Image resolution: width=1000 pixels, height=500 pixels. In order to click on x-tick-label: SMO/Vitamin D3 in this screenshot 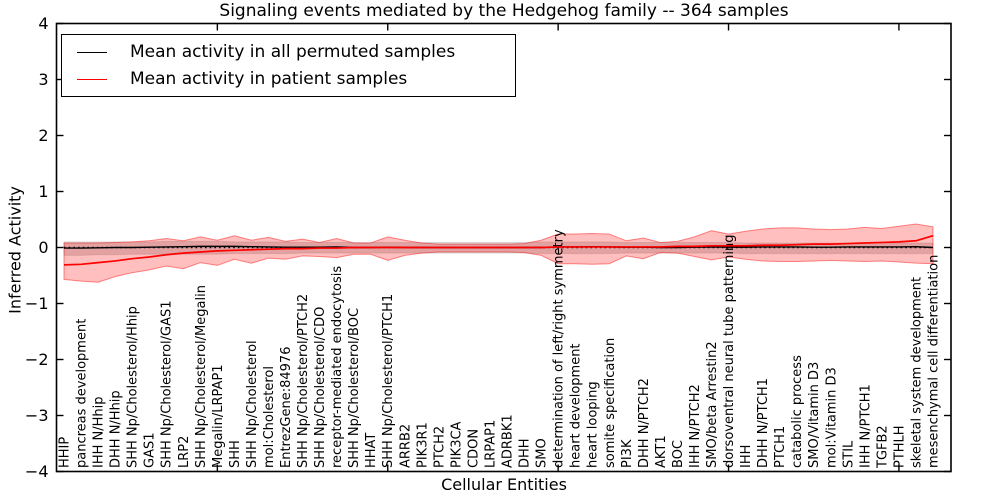, I will do `click(814, 415)`.